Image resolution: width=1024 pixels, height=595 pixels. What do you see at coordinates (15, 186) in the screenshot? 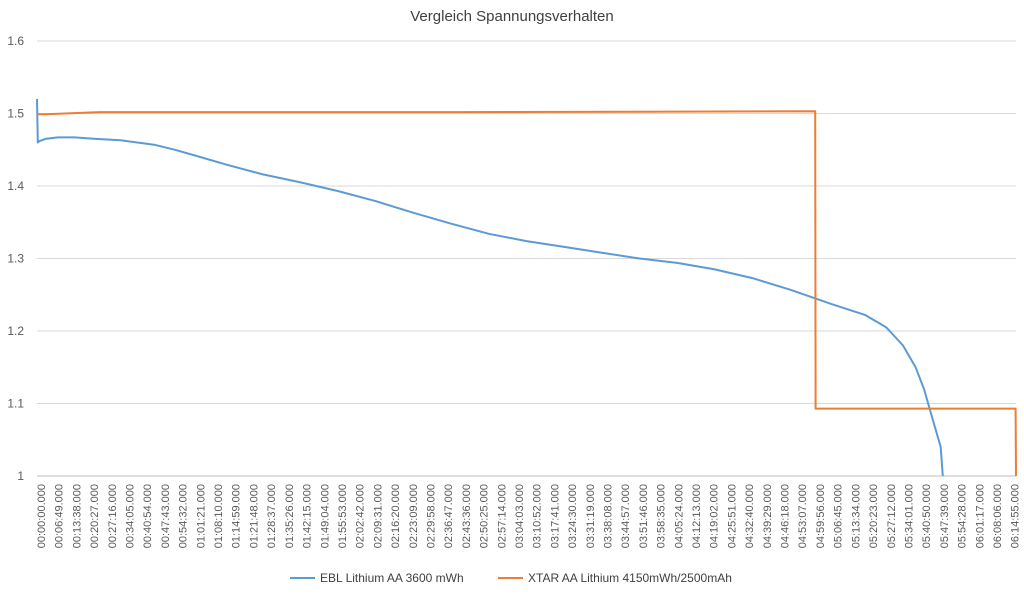
I see `y-tick-label: 1.4` at bounding box center [15, 186].